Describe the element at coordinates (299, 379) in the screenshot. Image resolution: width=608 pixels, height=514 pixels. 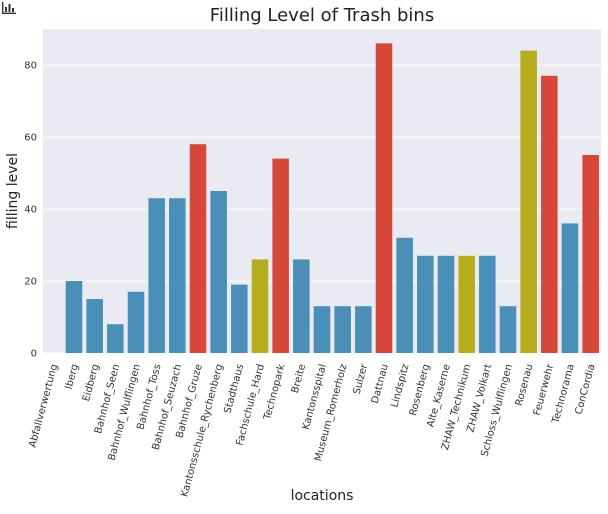
I see `x-tick-label: Breite` at that location.